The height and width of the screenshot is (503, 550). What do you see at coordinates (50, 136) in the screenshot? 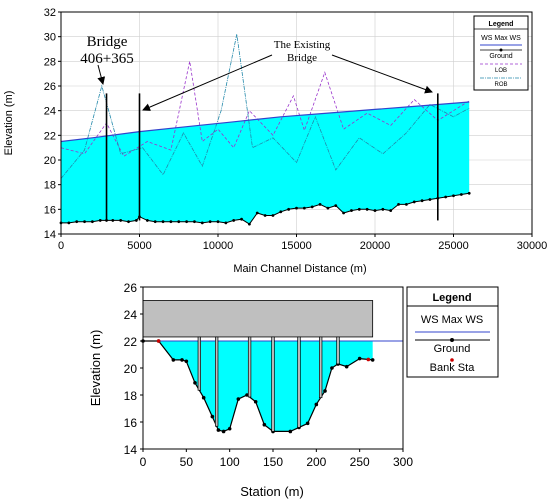
I see `profile-y-tick-label: 22` at bounding box center [50, 136].